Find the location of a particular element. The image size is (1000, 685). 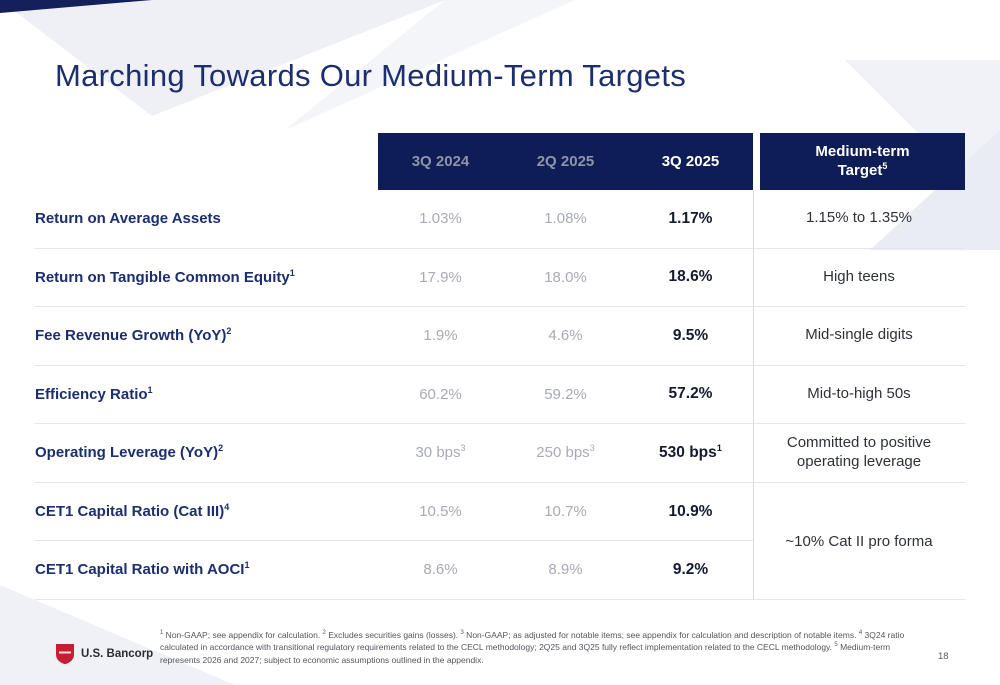

value-2q2025: 8.9% is located at coordinates (565, 570).